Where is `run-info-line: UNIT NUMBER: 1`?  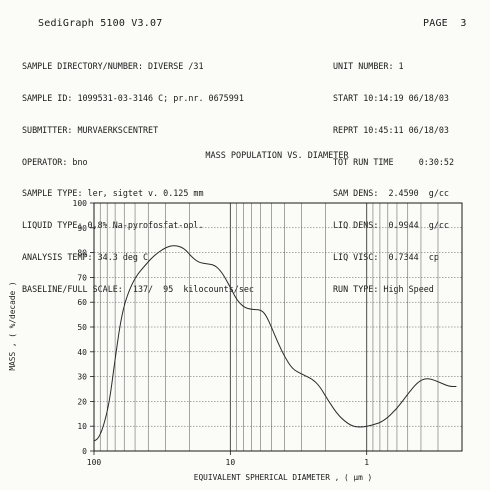
run-info-line: UNIT NUMBER: 1 is located at coordinates (368, 66).